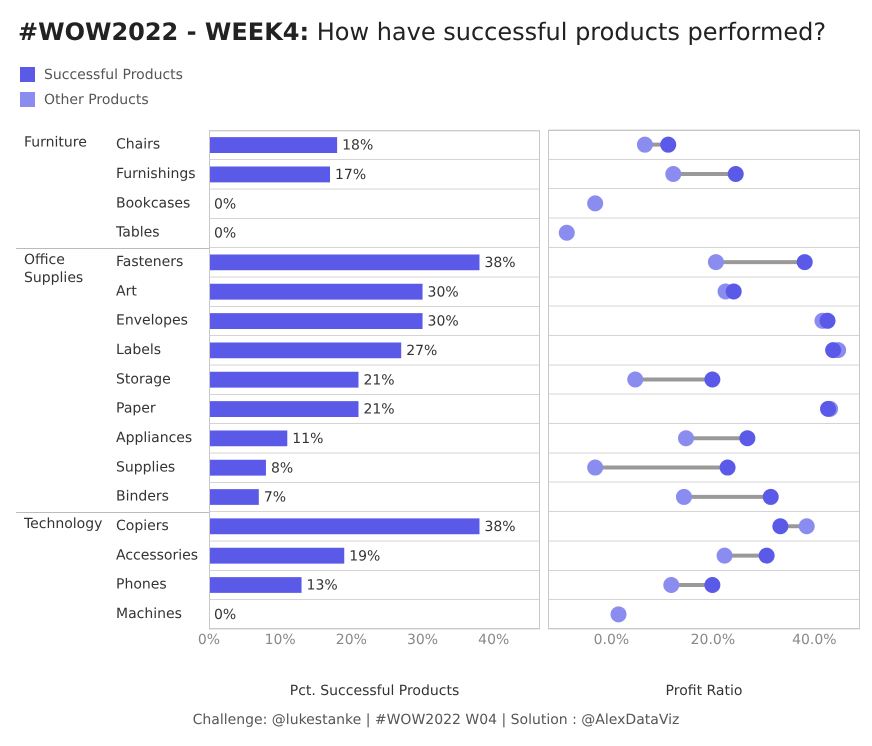  I want to click on y-tick-label: Furnishings, so click(156, 174).